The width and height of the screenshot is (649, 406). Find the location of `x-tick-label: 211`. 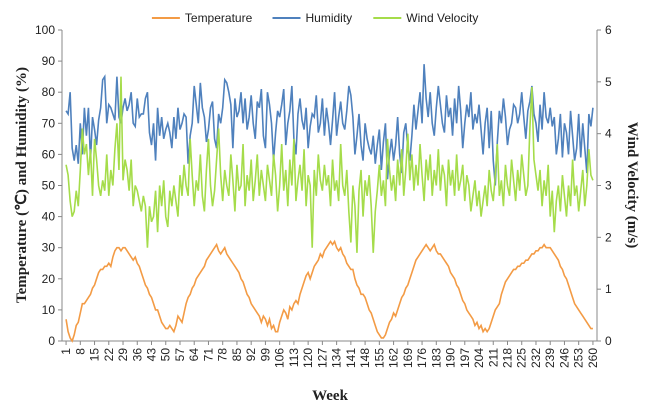

x-tick-label: 211 is located at coordinates (493, 357).